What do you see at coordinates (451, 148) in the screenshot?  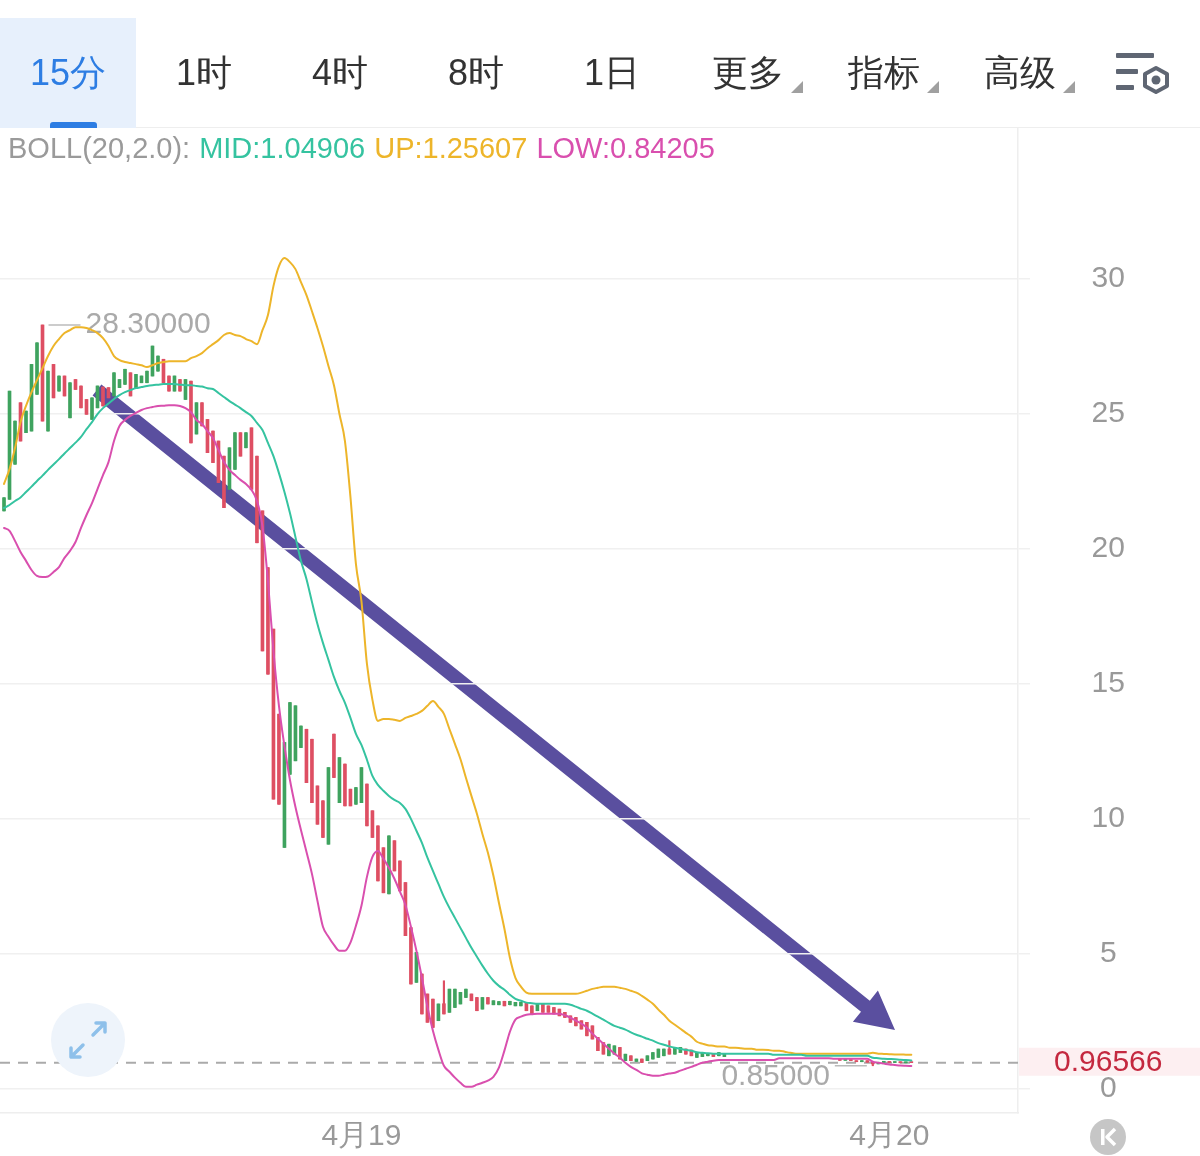 I see `text: UP:1.25607` at bounding box center [451, 148].